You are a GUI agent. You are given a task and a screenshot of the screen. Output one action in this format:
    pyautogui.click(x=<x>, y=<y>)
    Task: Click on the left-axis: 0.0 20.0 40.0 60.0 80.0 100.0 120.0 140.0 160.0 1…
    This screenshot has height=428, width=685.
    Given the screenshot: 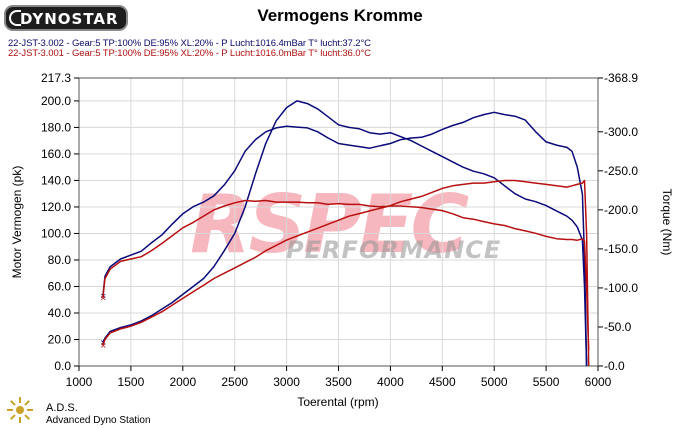 What is the action you would take?
    pyautogui.click(x=60, y=222)
    